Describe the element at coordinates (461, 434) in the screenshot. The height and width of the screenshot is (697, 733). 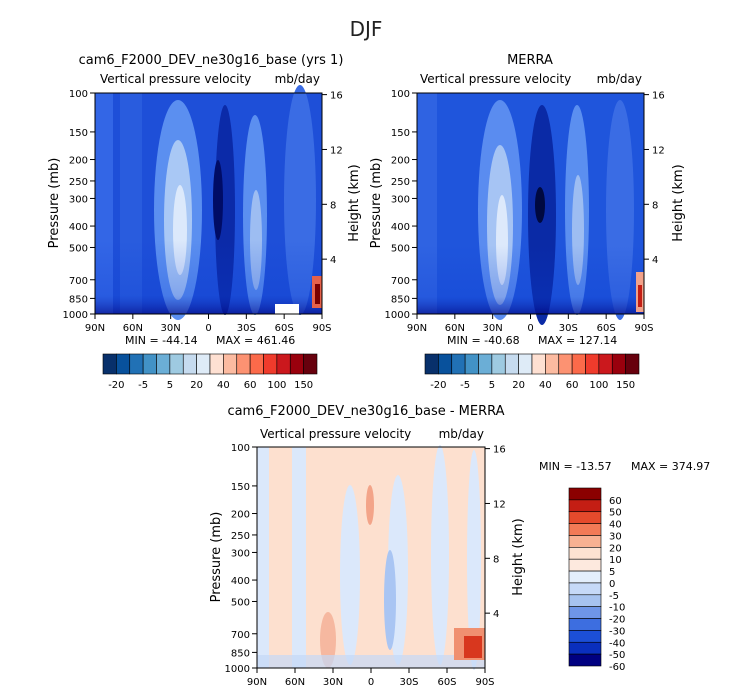
I see `diff-subtitle-right: mb/day` at that location.